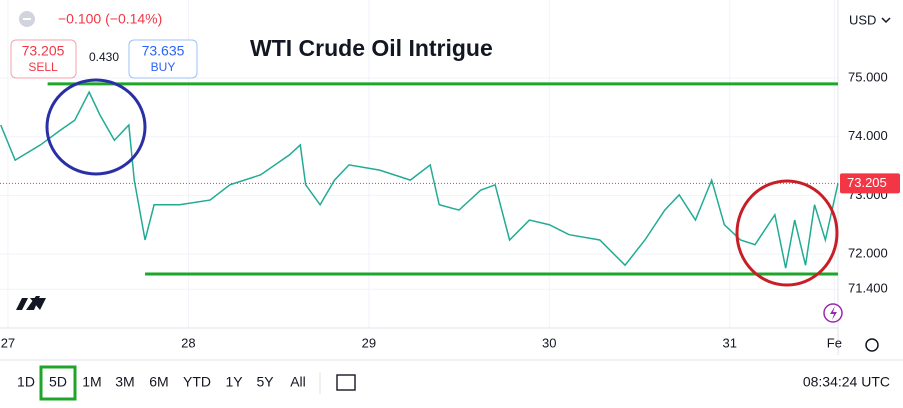  Describe the element at coordinates (729, 342) in the screenshot. I see `x-tick-label: 31` at that location.